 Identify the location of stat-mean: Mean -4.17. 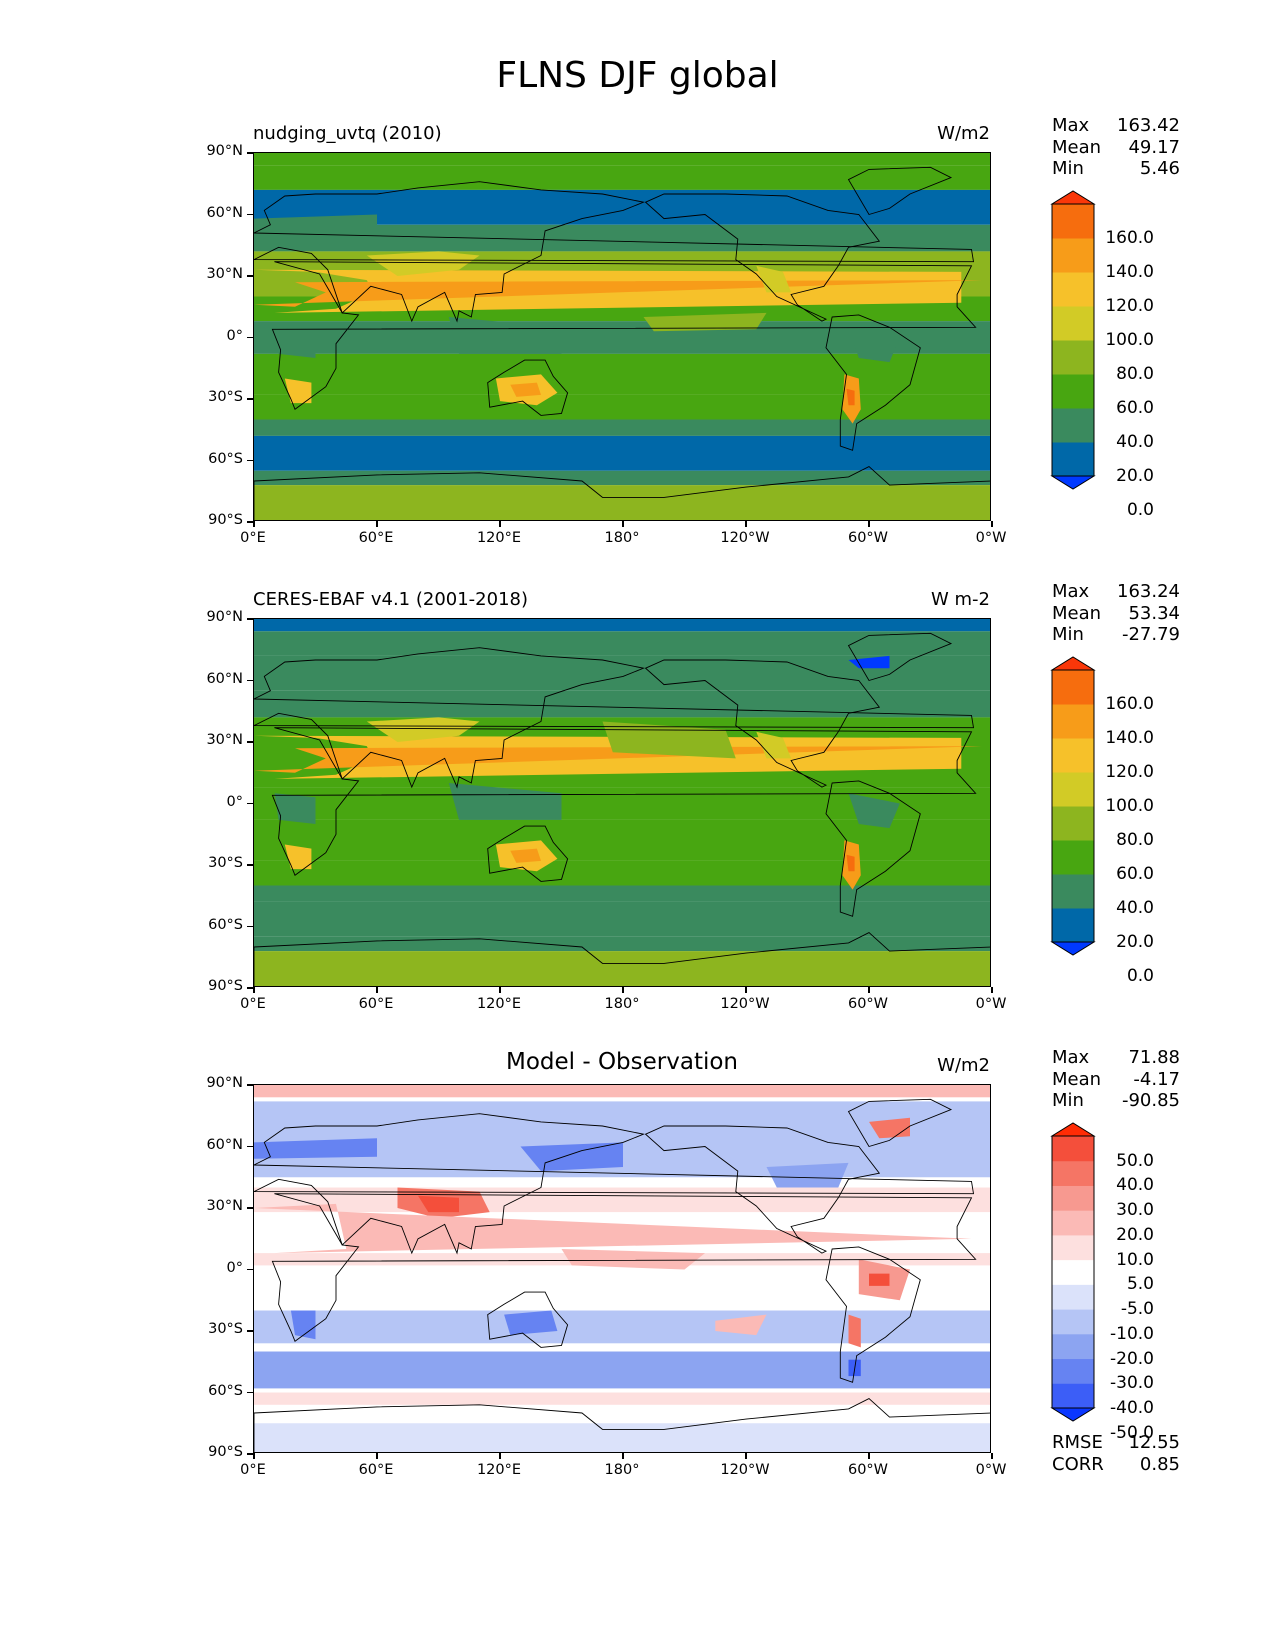
(1116, 1079).